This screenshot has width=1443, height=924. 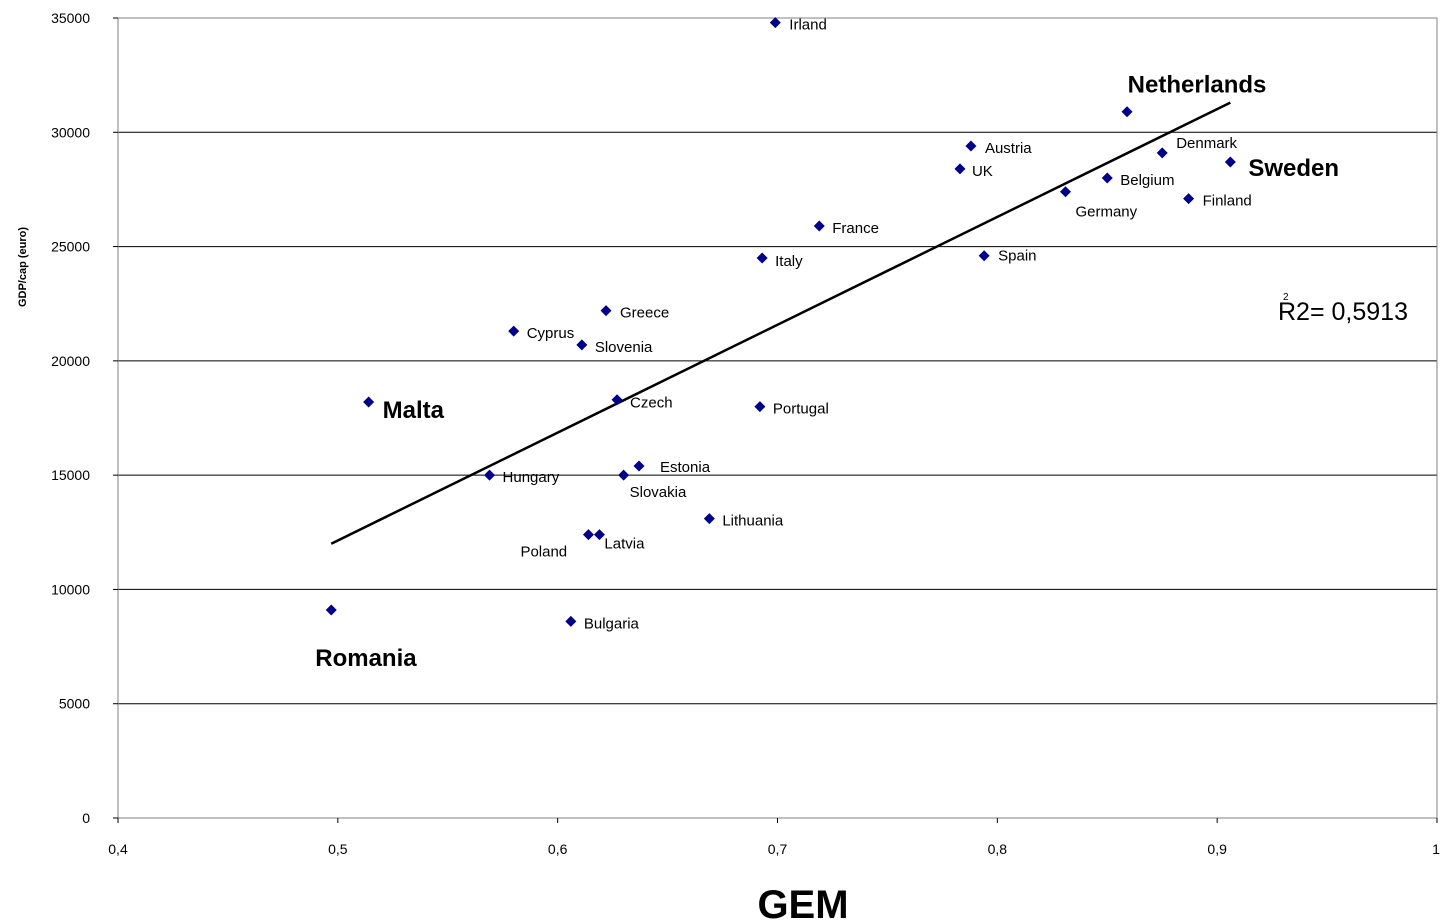 What do you see at coordinates (514, 331) in the screenshot?
I see `data-point-cyprus` at bounding box center [514, 331].